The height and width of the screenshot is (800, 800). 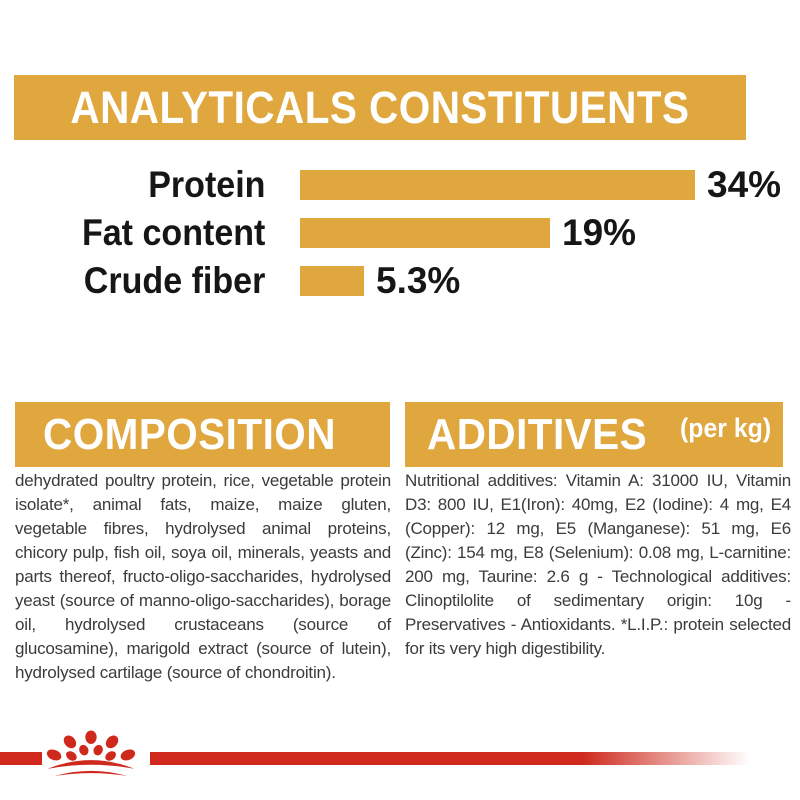 What do you see at coordinates (91, 753) in the screenshot?
I see `royal-canin-crown-paw-logo-icon` at bounding box center [91, 753].